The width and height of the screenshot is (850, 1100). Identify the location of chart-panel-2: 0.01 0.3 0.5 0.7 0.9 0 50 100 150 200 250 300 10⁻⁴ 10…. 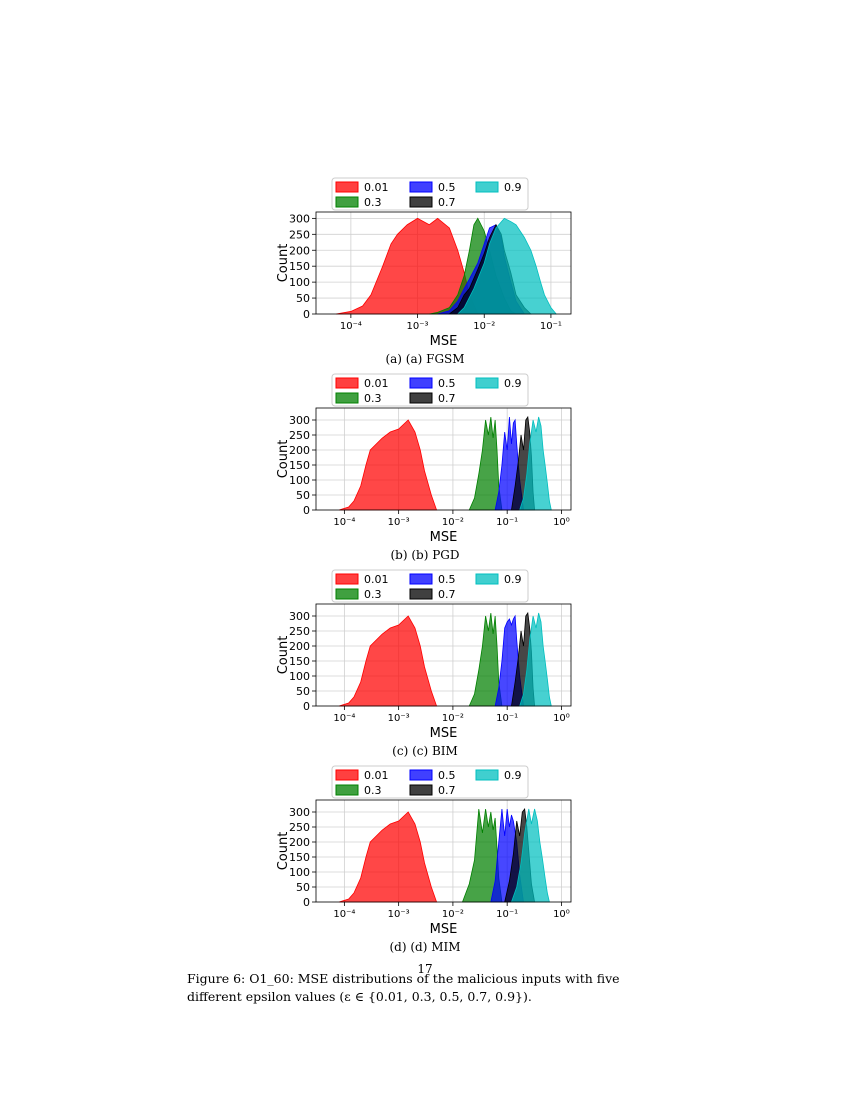
(425, 667).